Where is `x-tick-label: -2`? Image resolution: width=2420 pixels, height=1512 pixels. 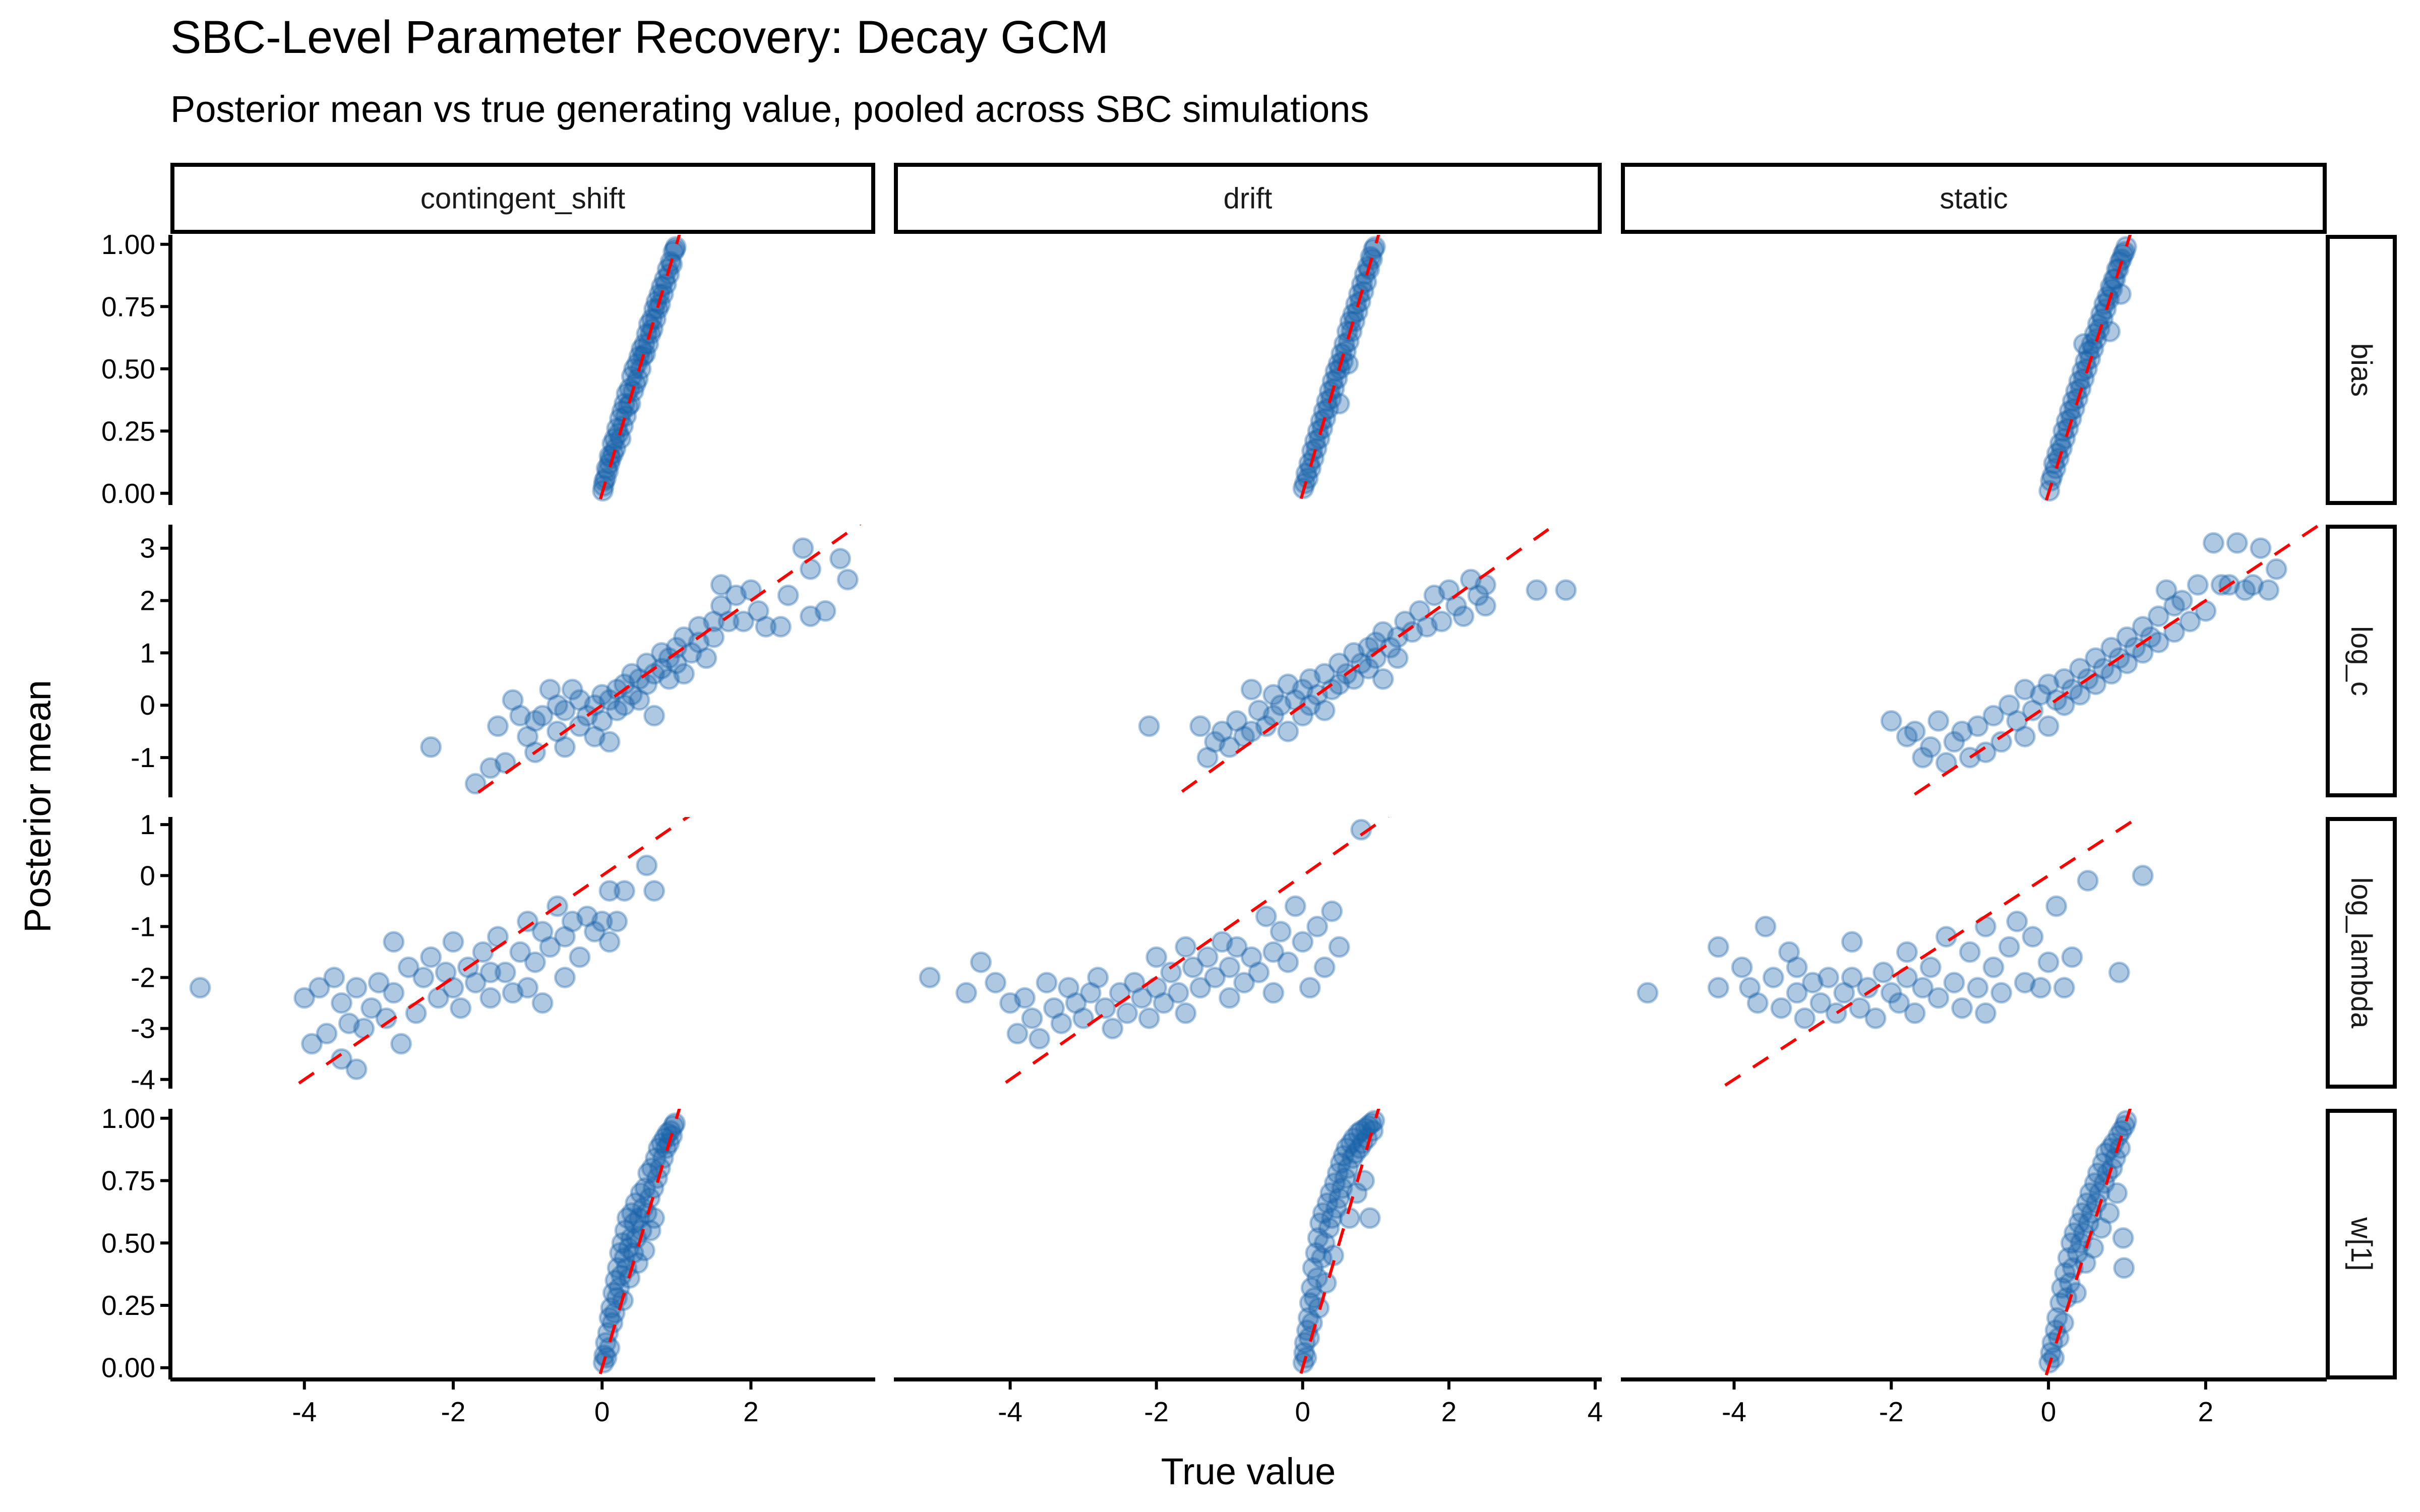
x-tick-label: -2 is located at coordinates (1156, 1411).